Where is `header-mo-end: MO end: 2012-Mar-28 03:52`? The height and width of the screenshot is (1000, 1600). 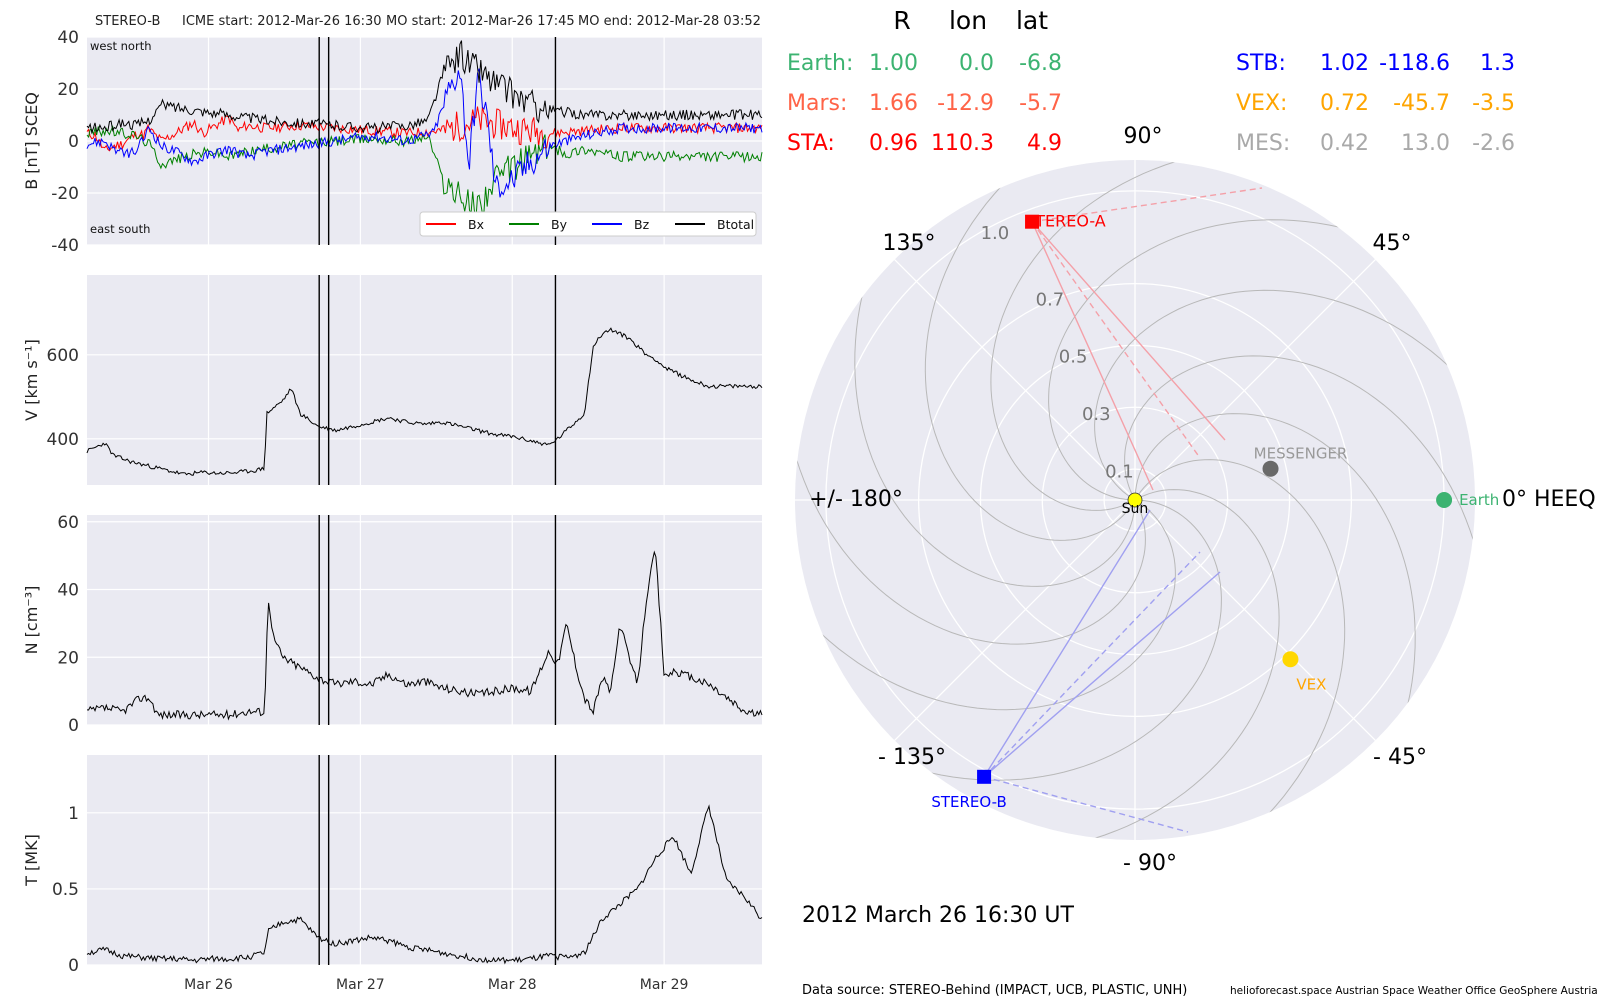 header-mo-end: MO end: 2012-Mar-28 03:52 is located at coordinates (669, 21).